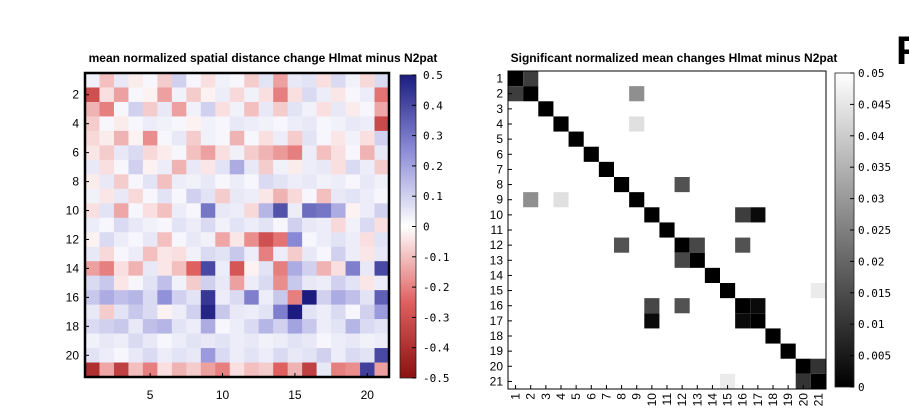 The height and width of the screenshot is (419, 909). Describe the element at coordinates (324, 297) in the screenshot. I see `left-cell-r16-c17` at that location.